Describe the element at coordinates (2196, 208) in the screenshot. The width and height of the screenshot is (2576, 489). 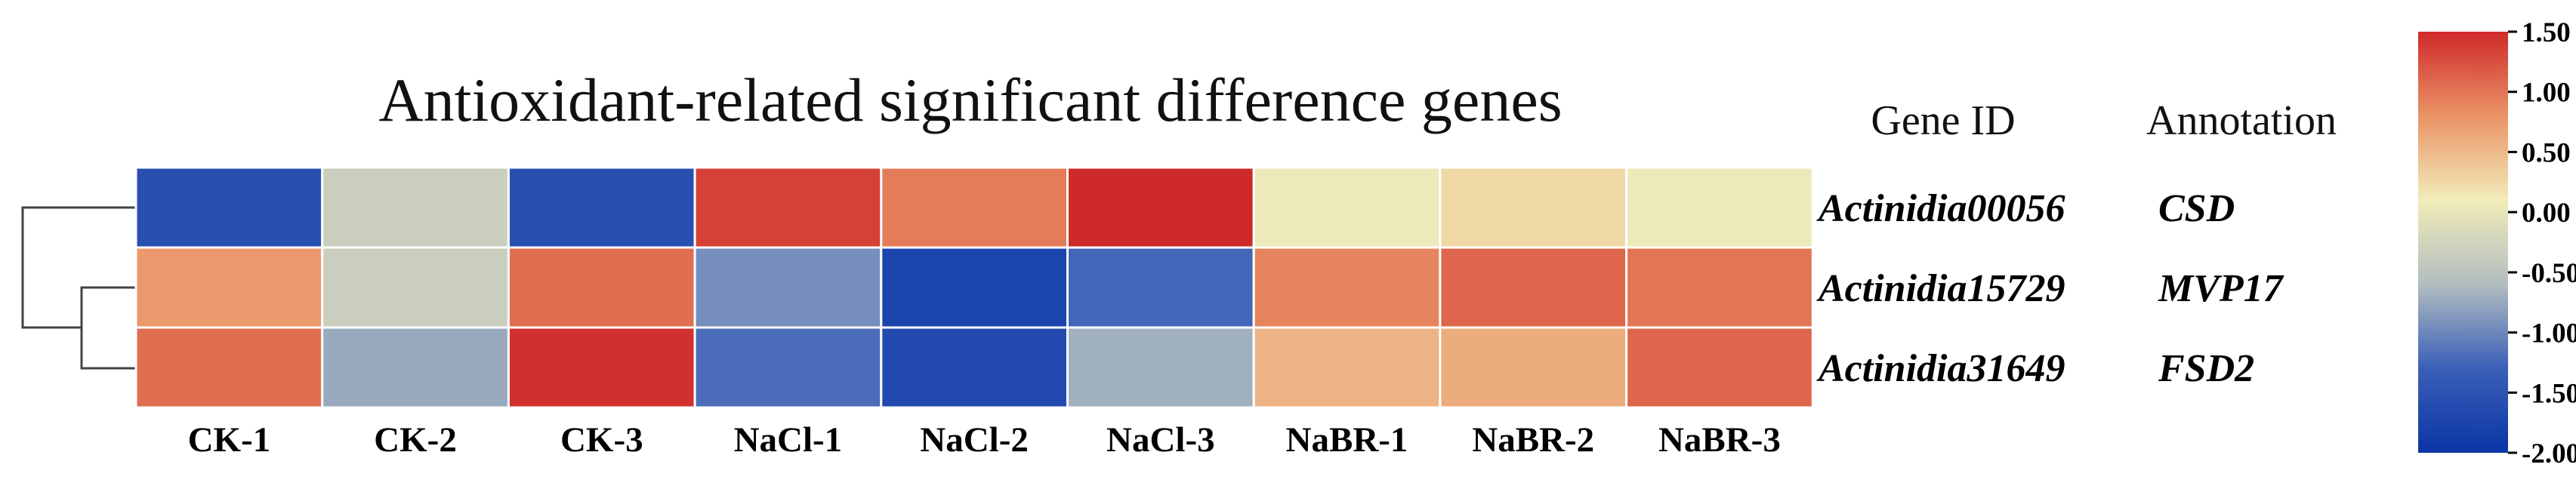
I see `annotation-label: CSD` at that location.